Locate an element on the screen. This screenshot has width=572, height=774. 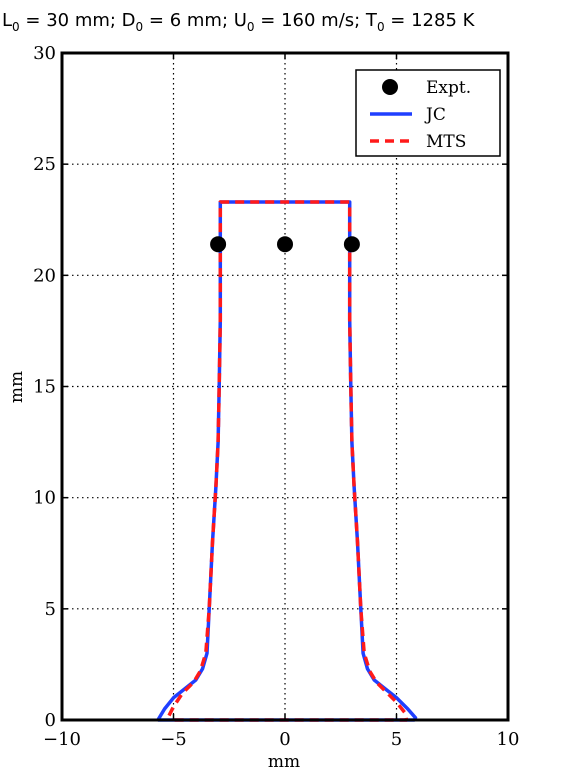
y-tick-label: 5 is located at coordinates (50, 609).